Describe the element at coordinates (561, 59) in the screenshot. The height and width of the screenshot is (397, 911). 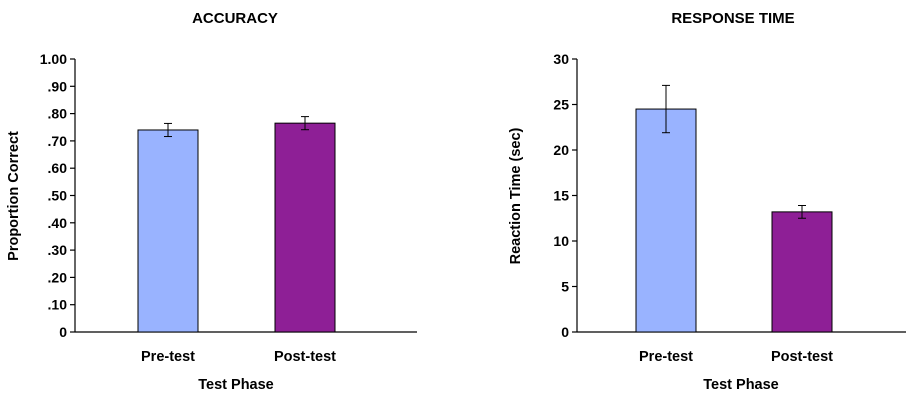
I see `y-tick-label: 30` at that location.